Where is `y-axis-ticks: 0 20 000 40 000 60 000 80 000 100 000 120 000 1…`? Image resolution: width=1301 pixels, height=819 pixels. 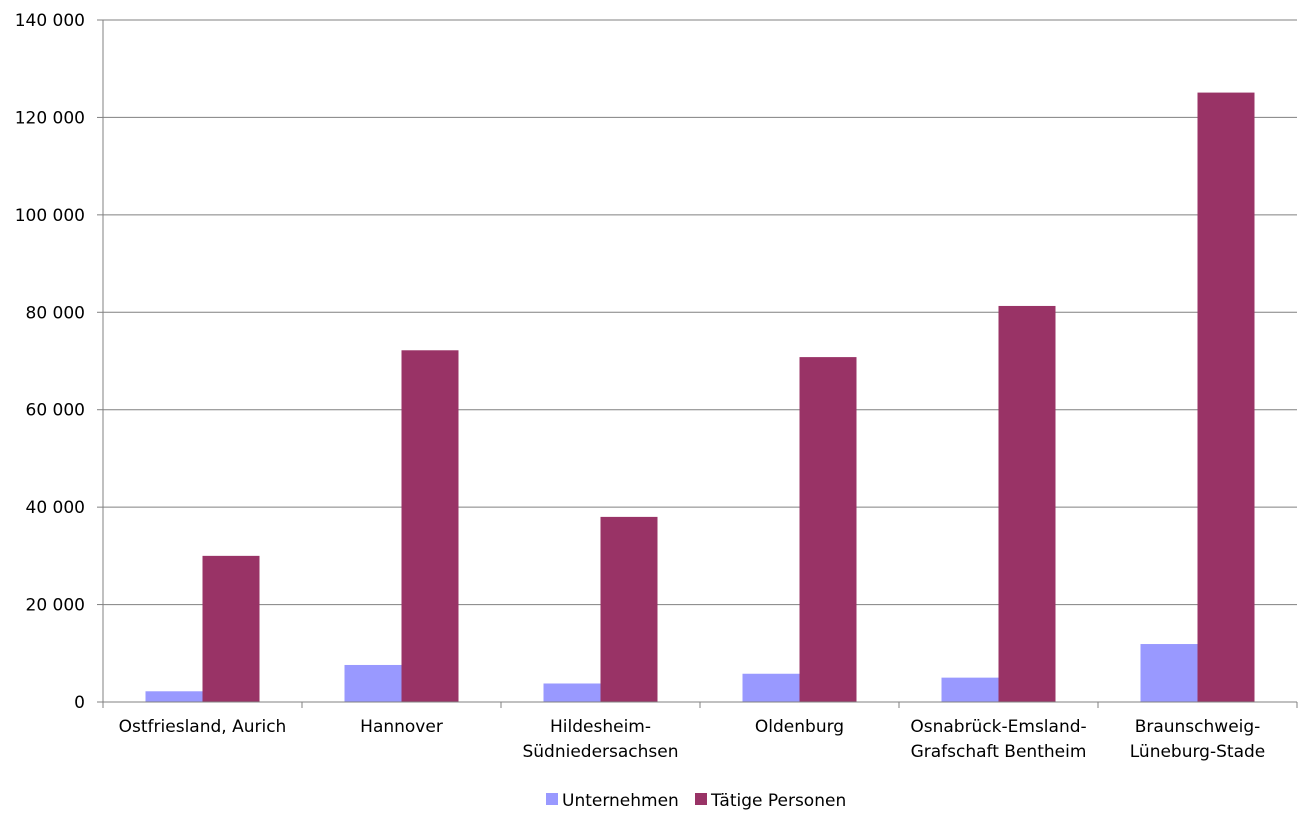
y-axis-ticks: 0 20 000 40 000 60 000 80 000 100 000 120 000 1… is located at coordinates (59, 362).